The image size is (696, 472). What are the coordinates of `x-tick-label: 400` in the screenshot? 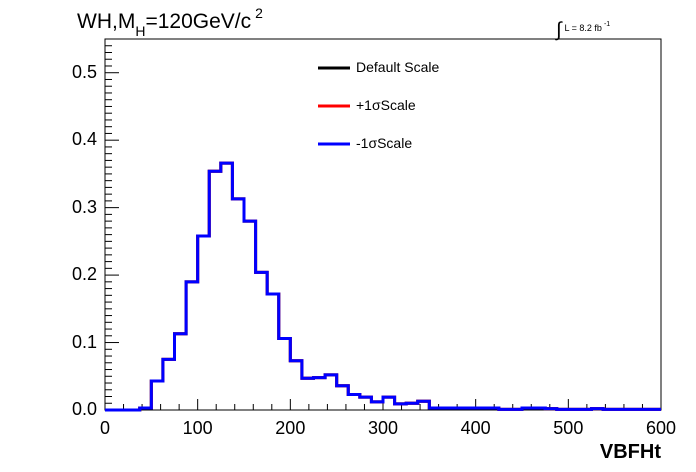 It's located at (475, 428).